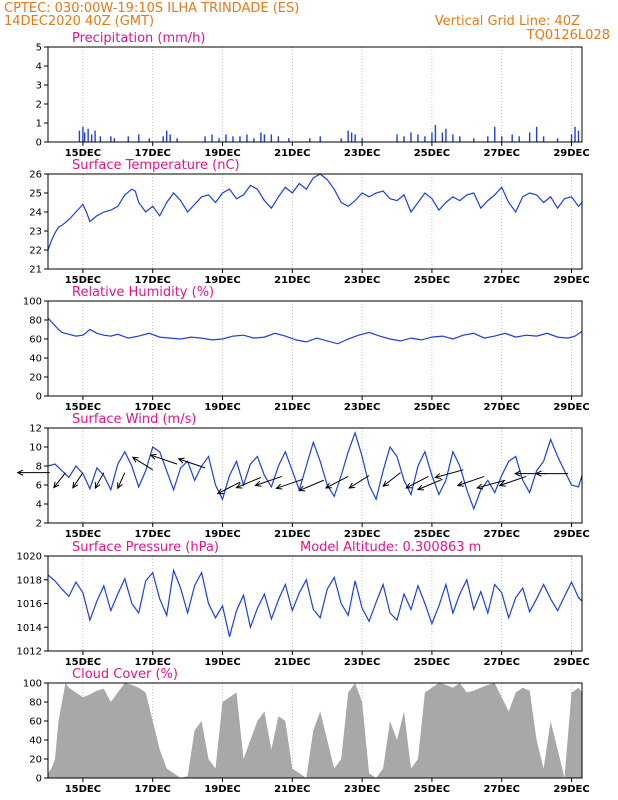  I want to click on precip-ytick-label: 2, so click(39, 105).